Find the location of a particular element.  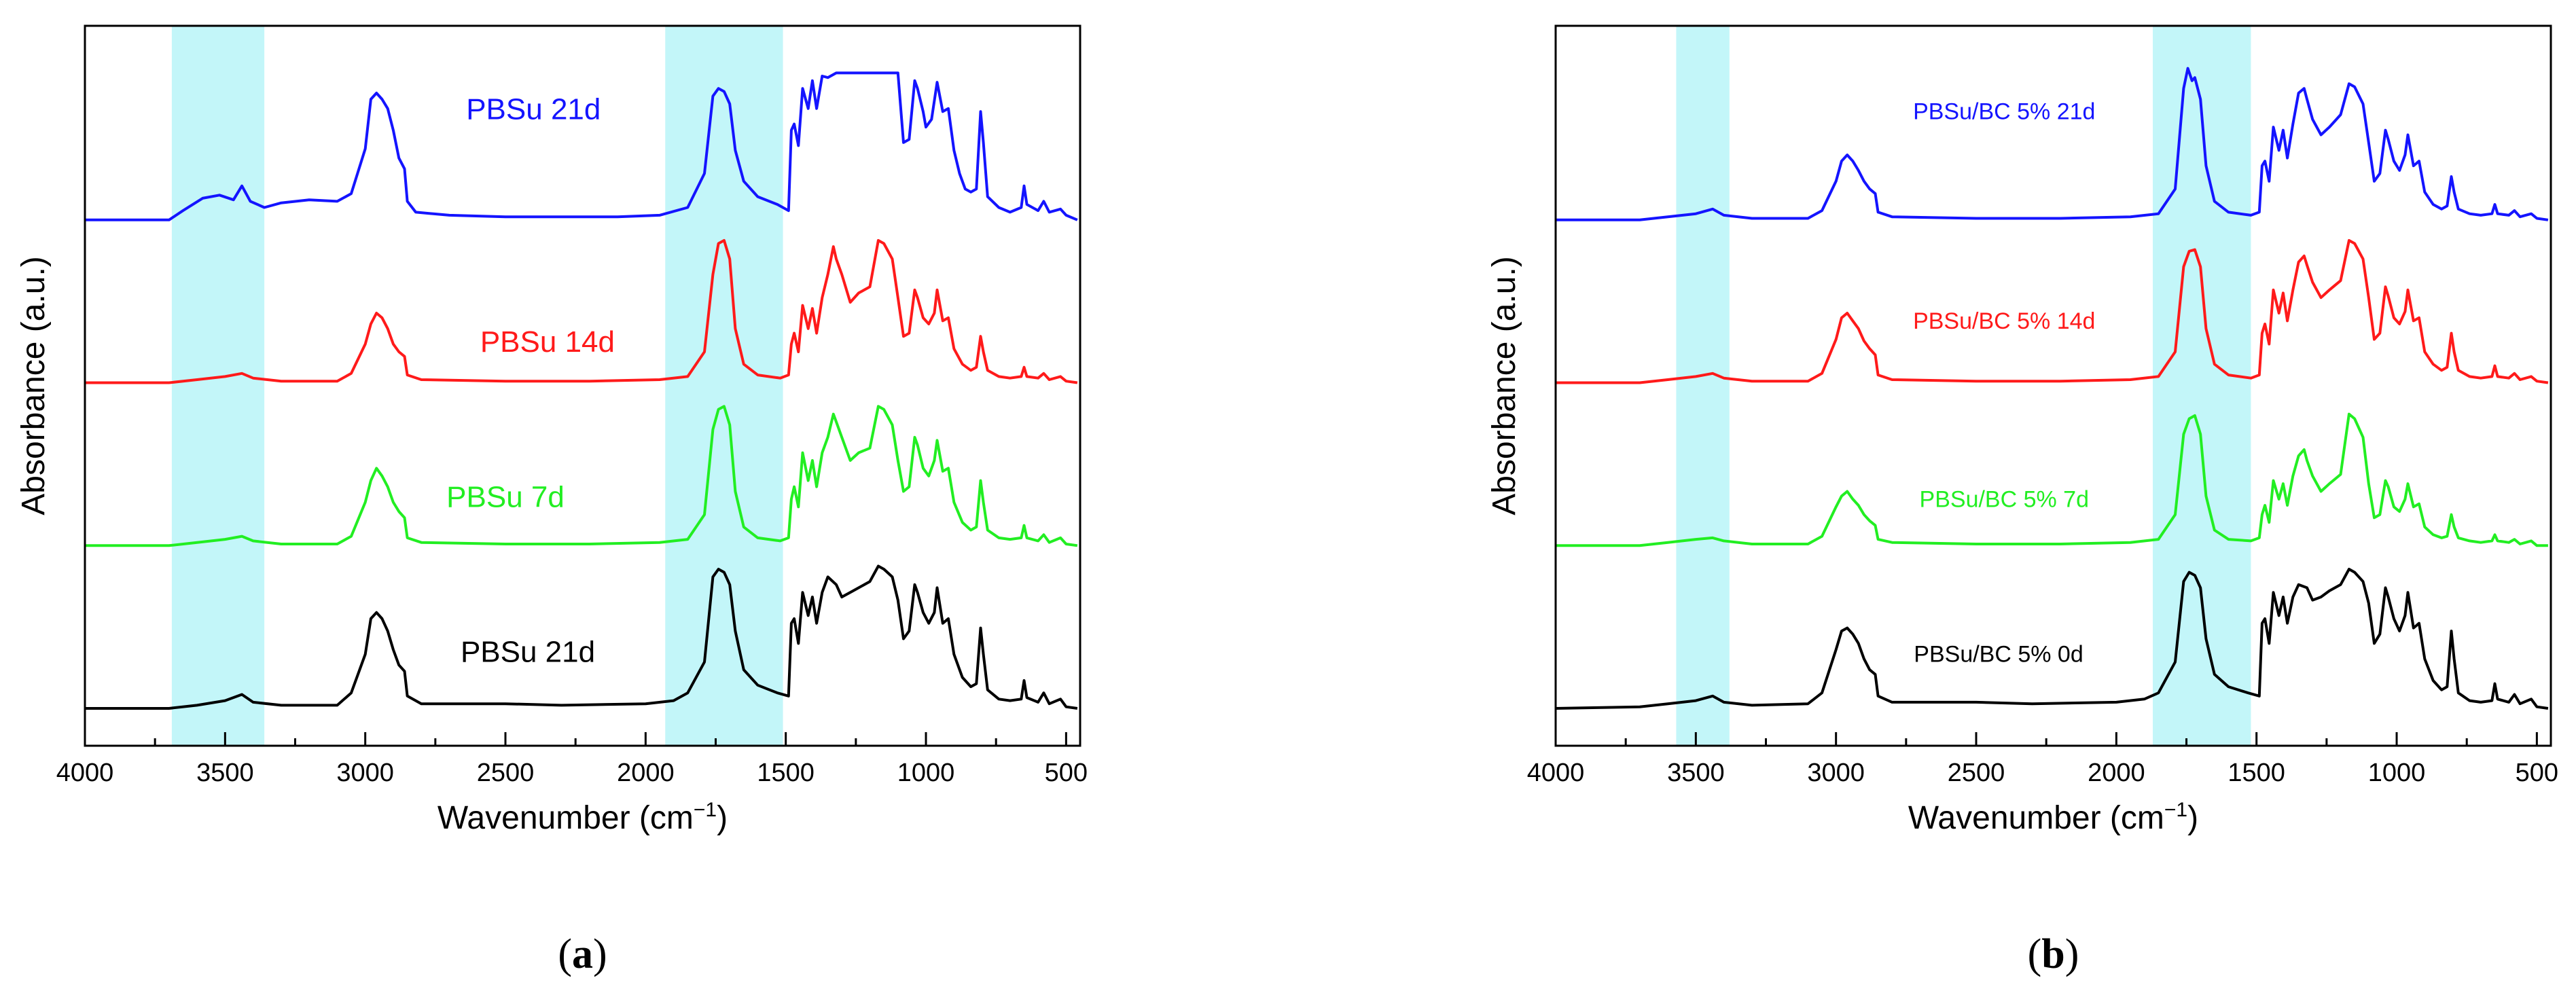

panel-a-caption-label: (a) is located at coordinates (582, 954).